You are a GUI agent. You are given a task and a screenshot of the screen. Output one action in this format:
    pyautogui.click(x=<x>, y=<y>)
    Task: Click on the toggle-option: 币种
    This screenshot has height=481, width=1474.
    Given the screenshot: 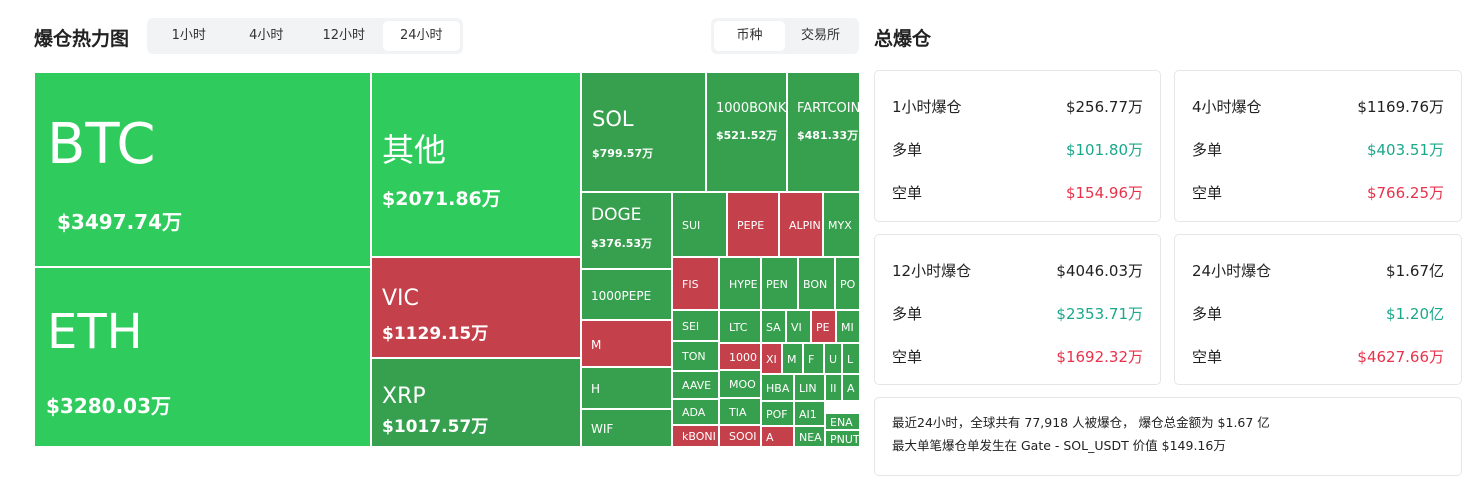 What is the action you would take?
    pyautogui.click(x=749, y=36)
    